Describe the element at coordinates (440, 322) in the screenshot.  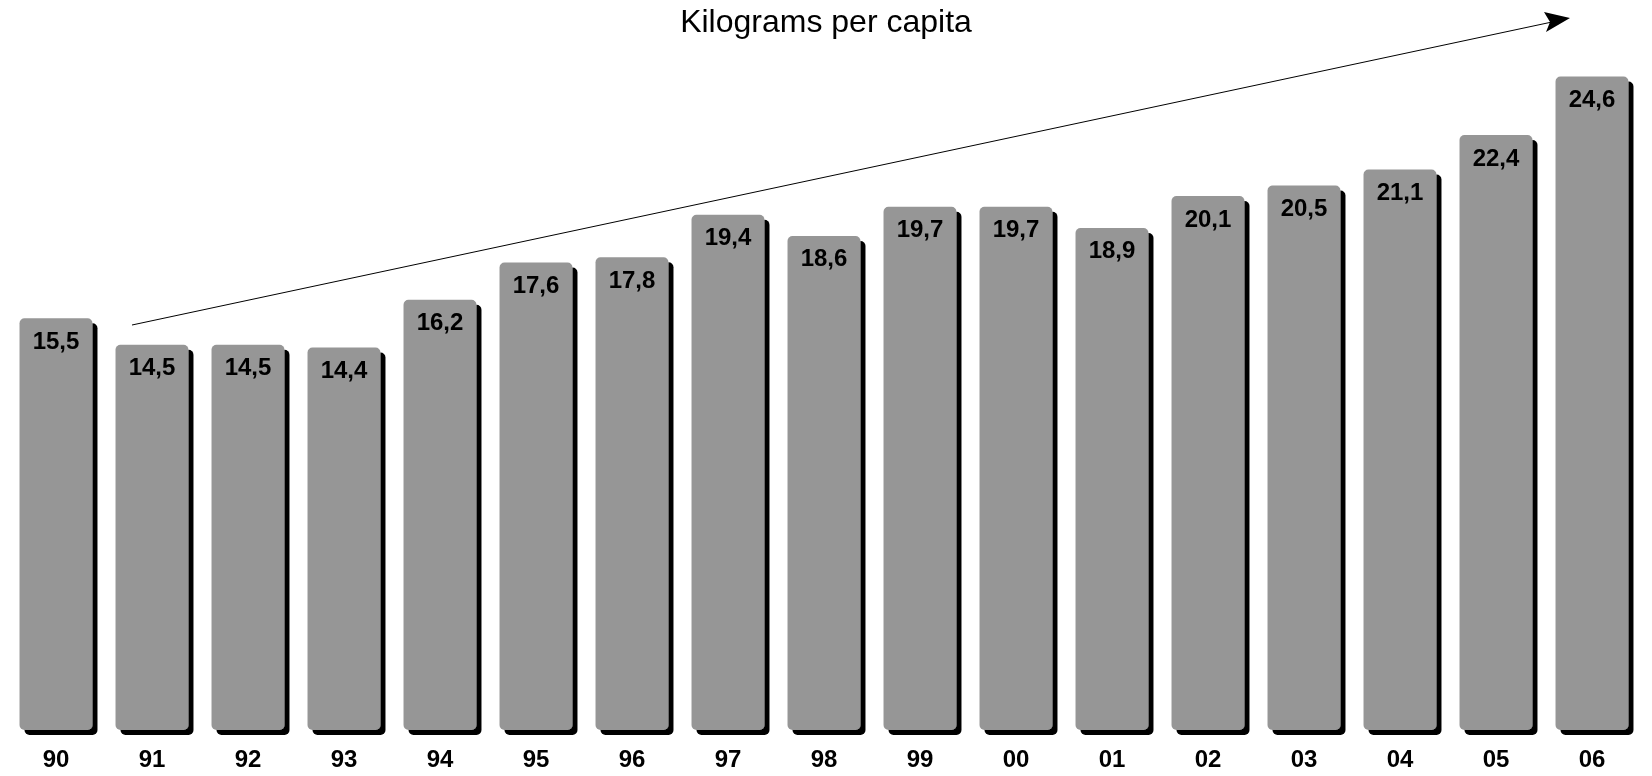
I see `data-label: 16,2` at that location.